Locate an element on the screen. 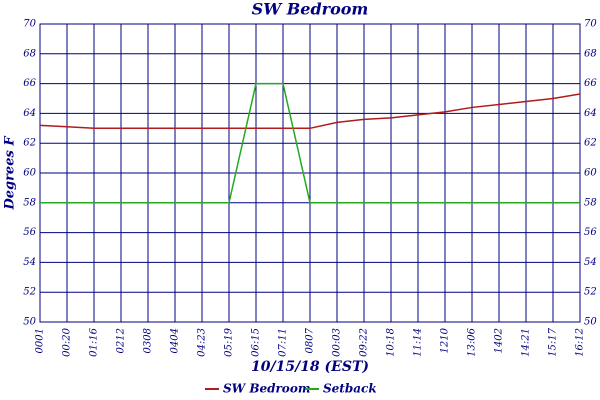  x-tick-label: 1402 is located at coordinates (499, 340).